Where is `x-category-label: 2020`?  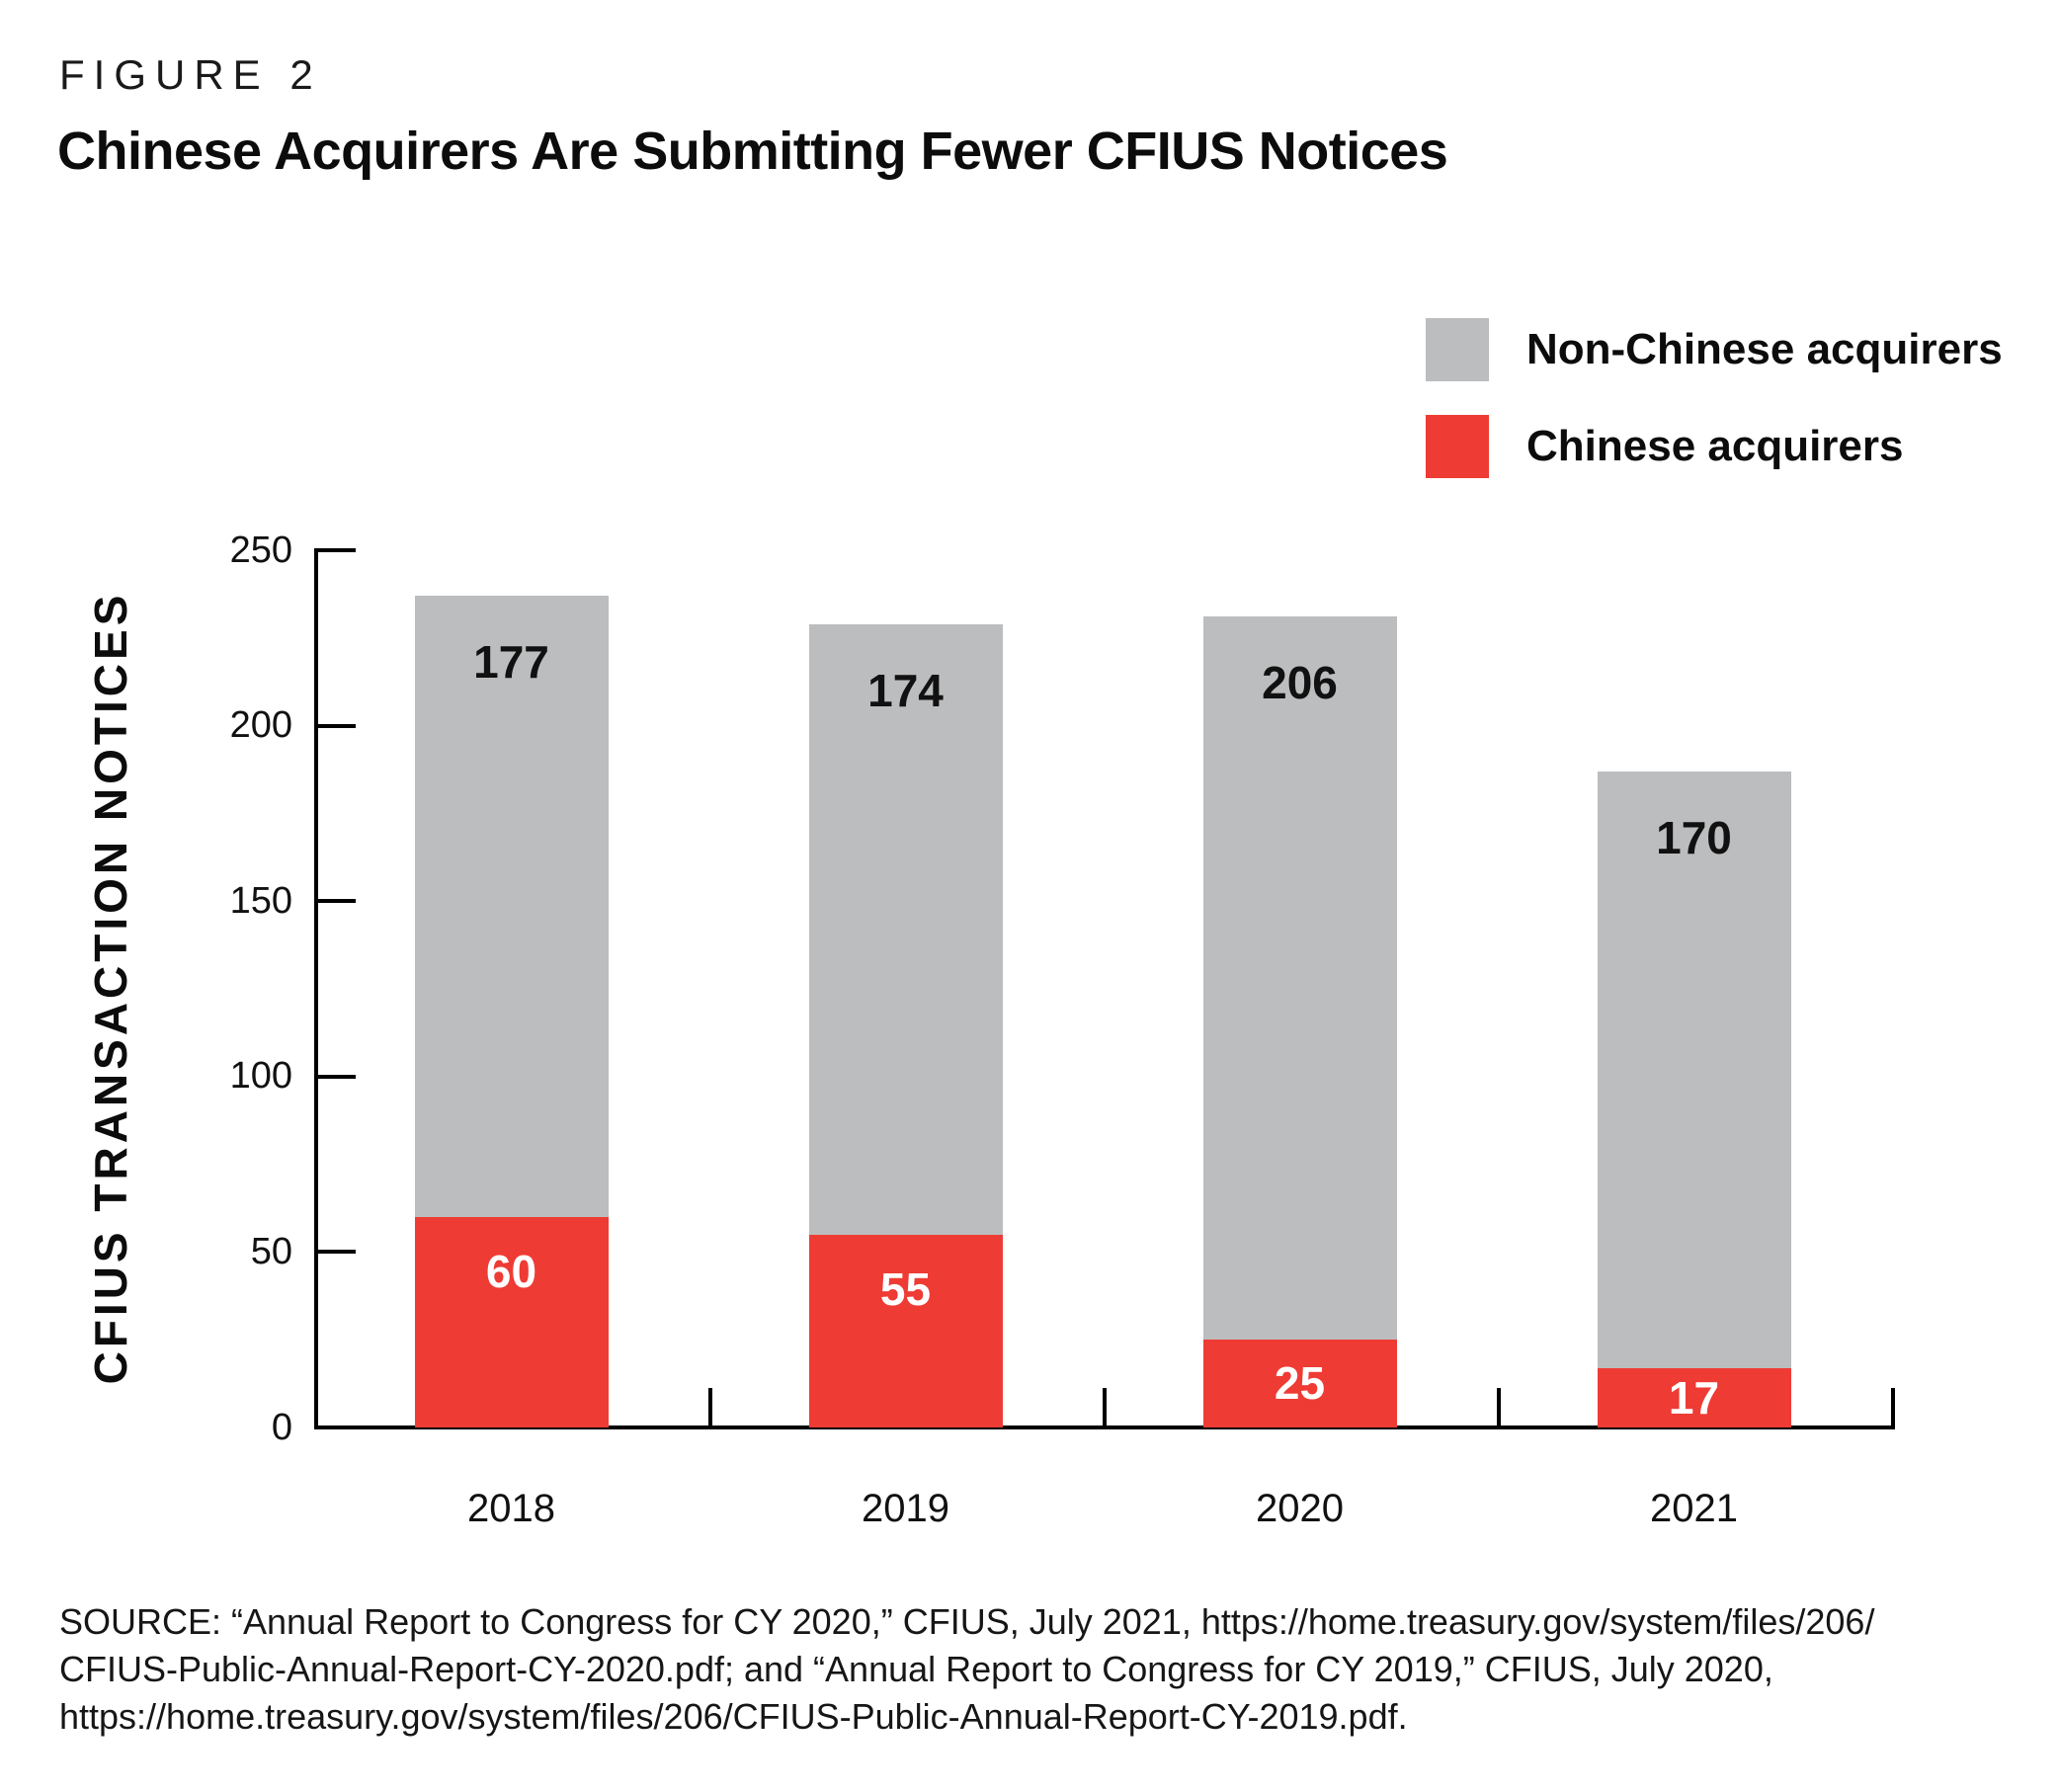 x-category-label: 2020 is located at coordinates (1300, 1509).